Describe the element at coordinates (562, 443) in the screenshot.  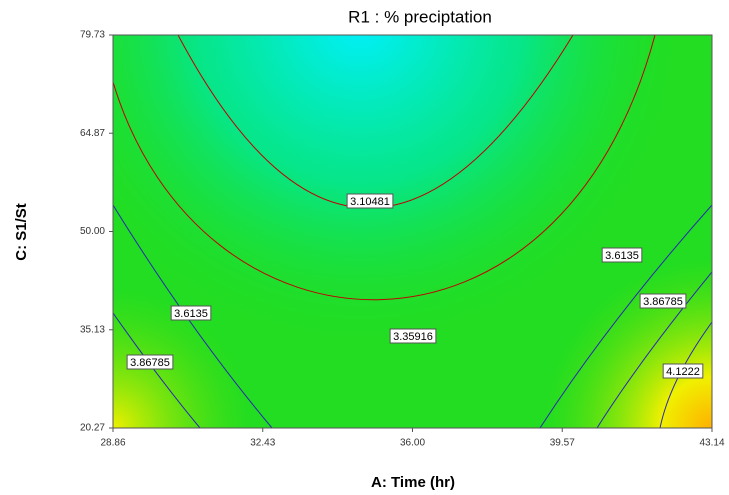
I see `x-tick-label: 39.57` at that location.